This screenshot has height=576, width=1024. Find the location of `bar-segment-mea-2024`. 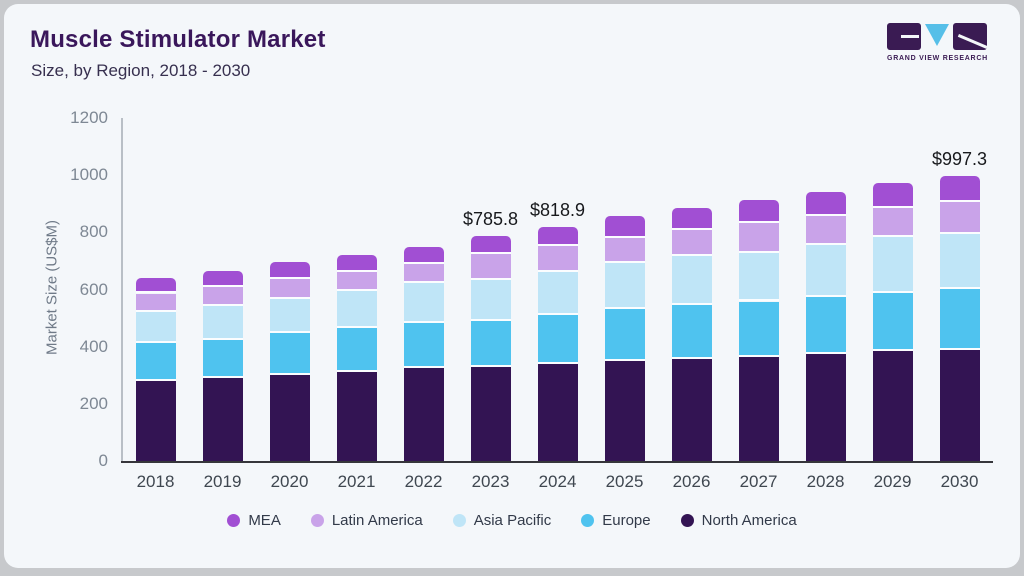

bar-segment-mea-2024 is located at coordinates (557, 236).